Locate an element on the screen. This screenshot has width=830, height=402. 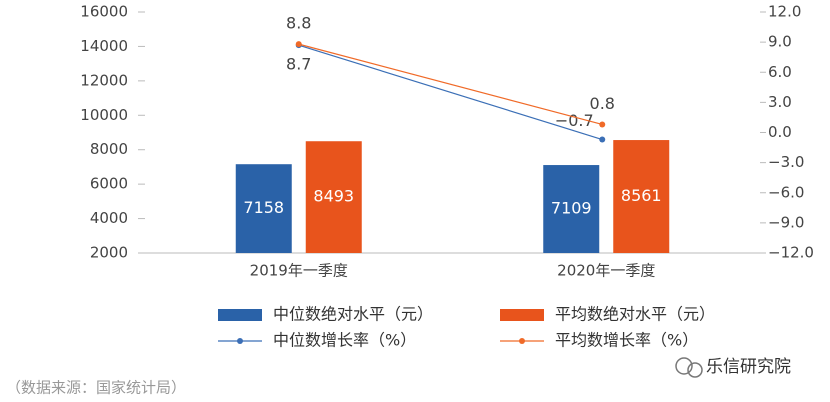
y2-tick-label: 6.0 is located at coordinates (780, 72).